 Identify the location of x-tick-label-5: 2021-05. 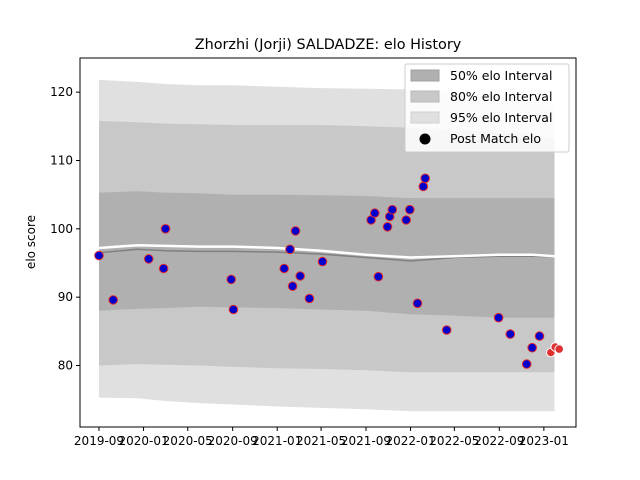
(321, 441).